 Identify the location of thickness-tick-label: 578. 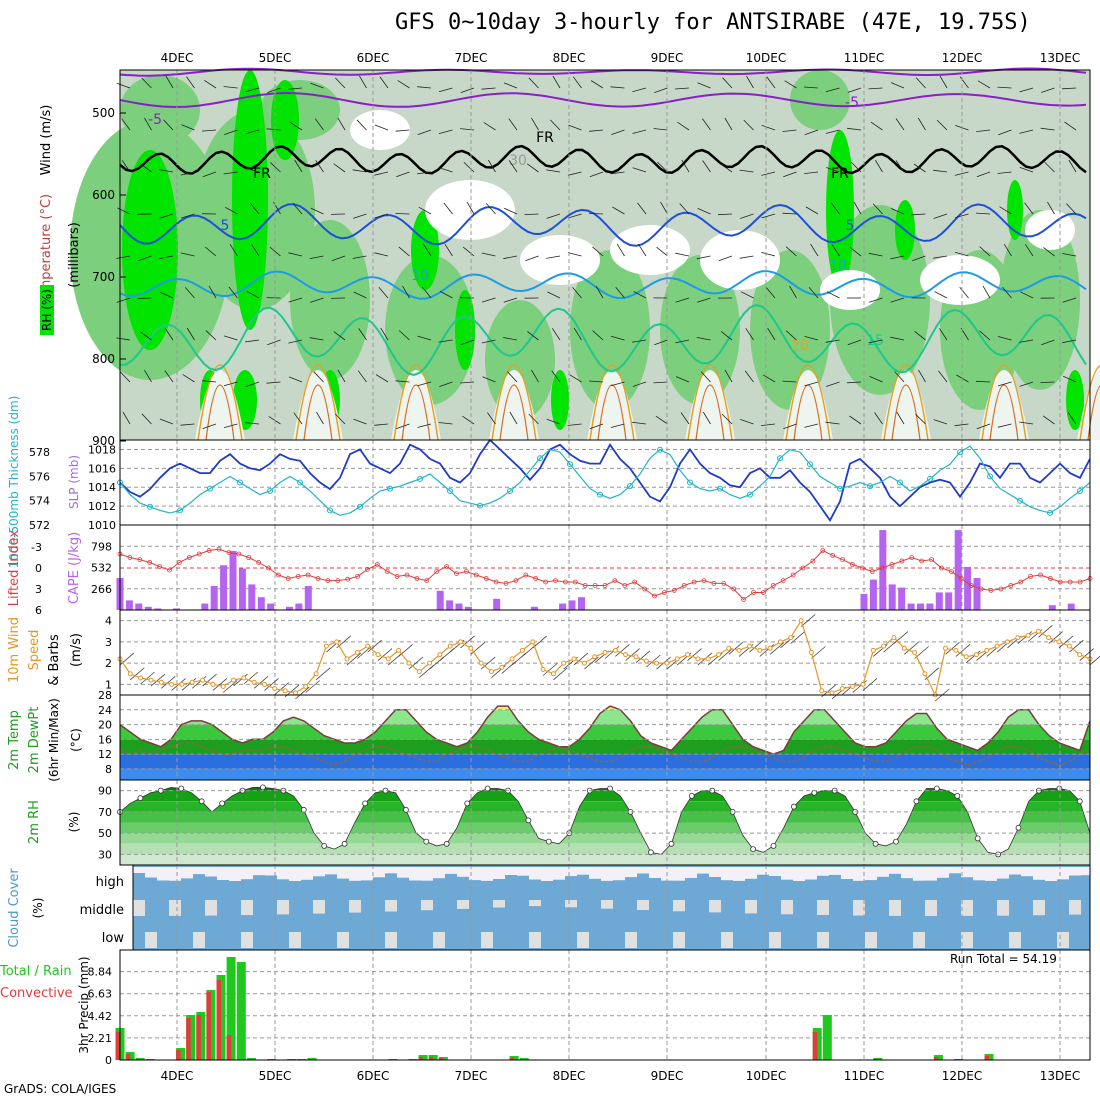
(39, 452).